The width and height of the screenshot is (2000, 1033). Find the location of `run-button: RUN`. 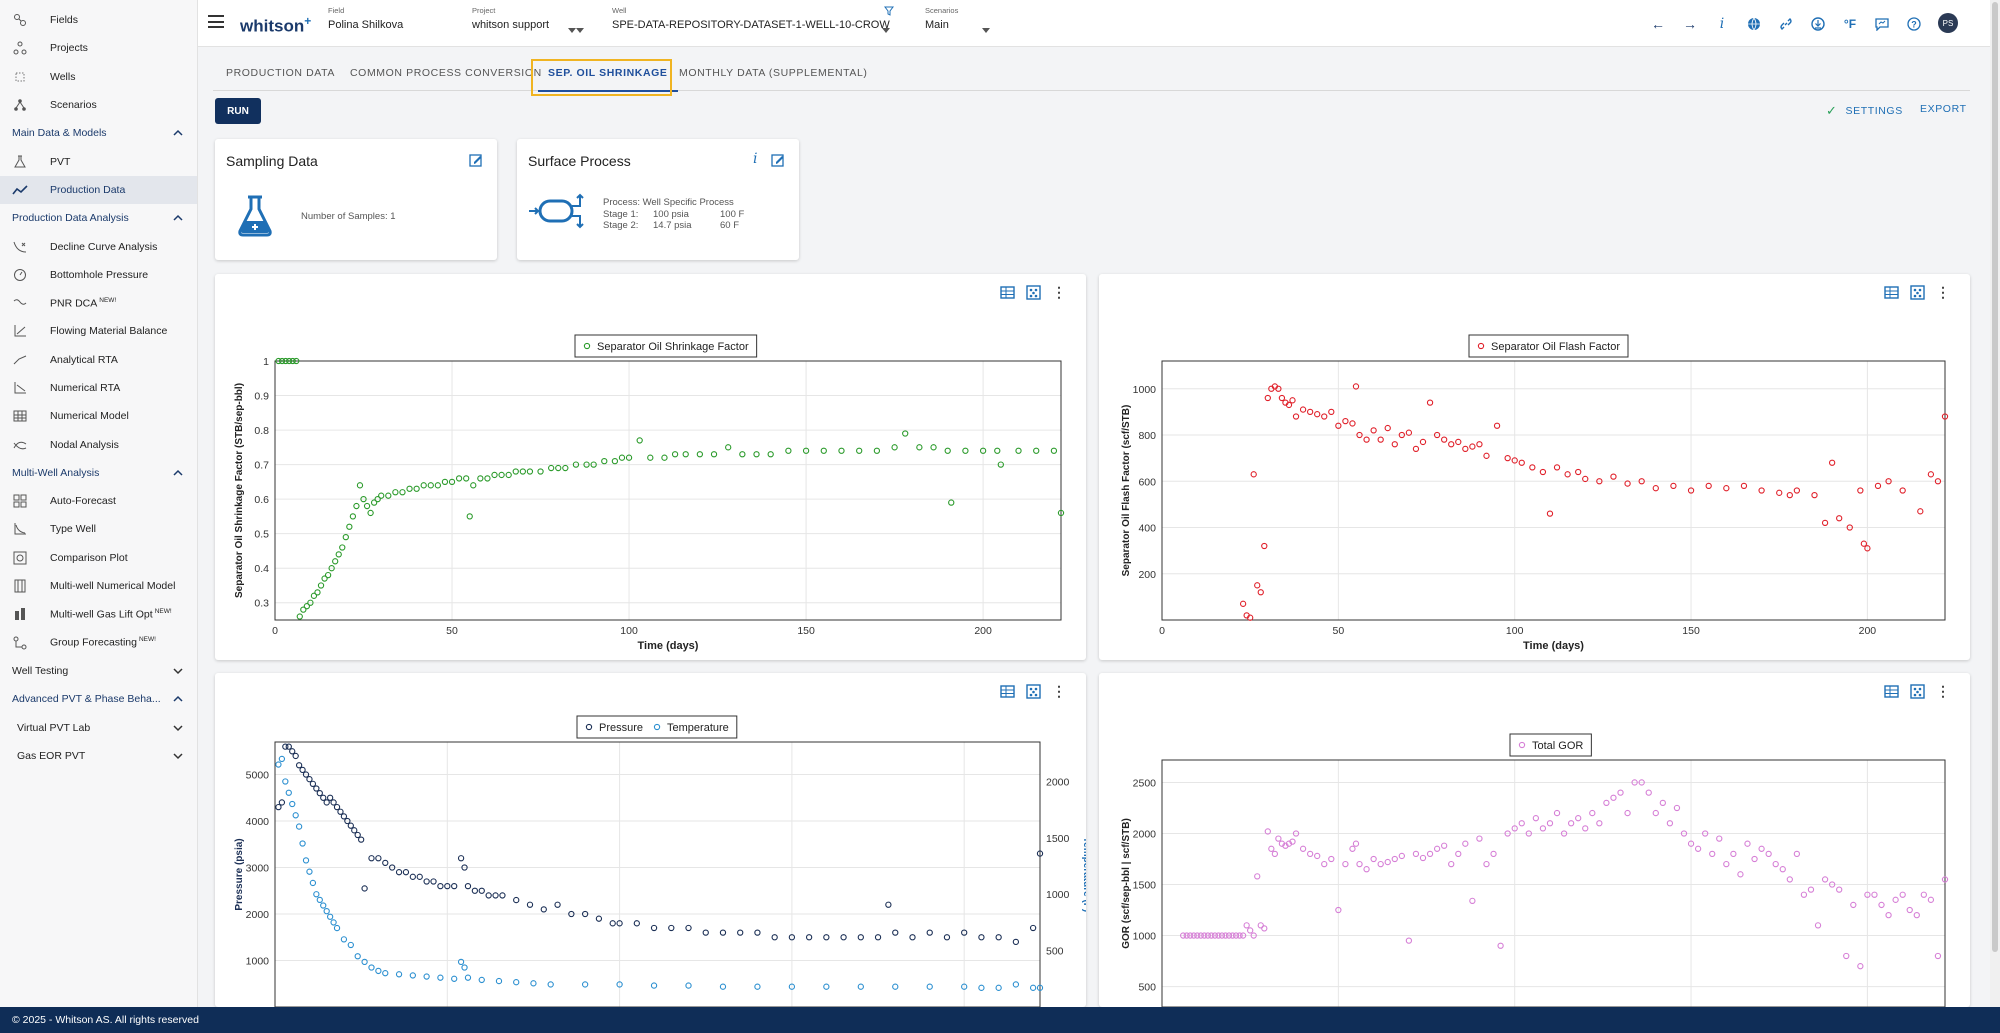

run-button: RUN is located at coordinates (238, 111).